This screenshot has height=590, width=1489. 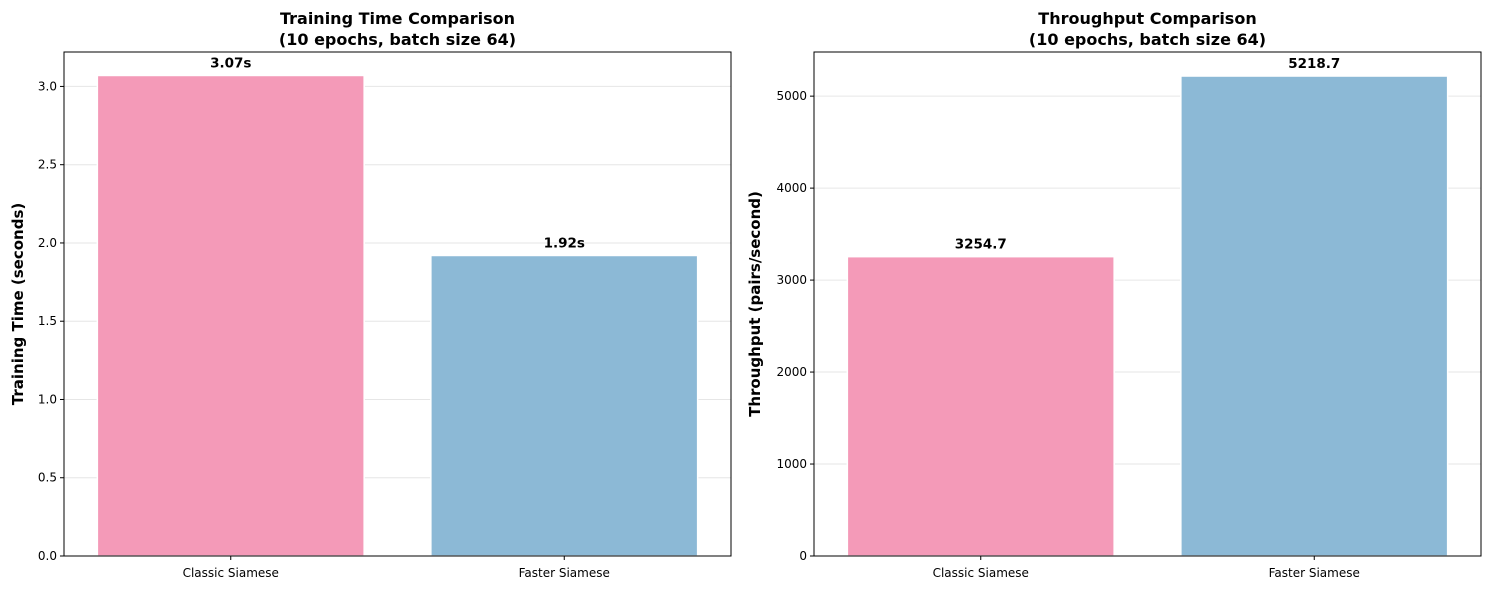 I want to click on chart-title: Throughput Comparison, so click(x=1147, y=18).